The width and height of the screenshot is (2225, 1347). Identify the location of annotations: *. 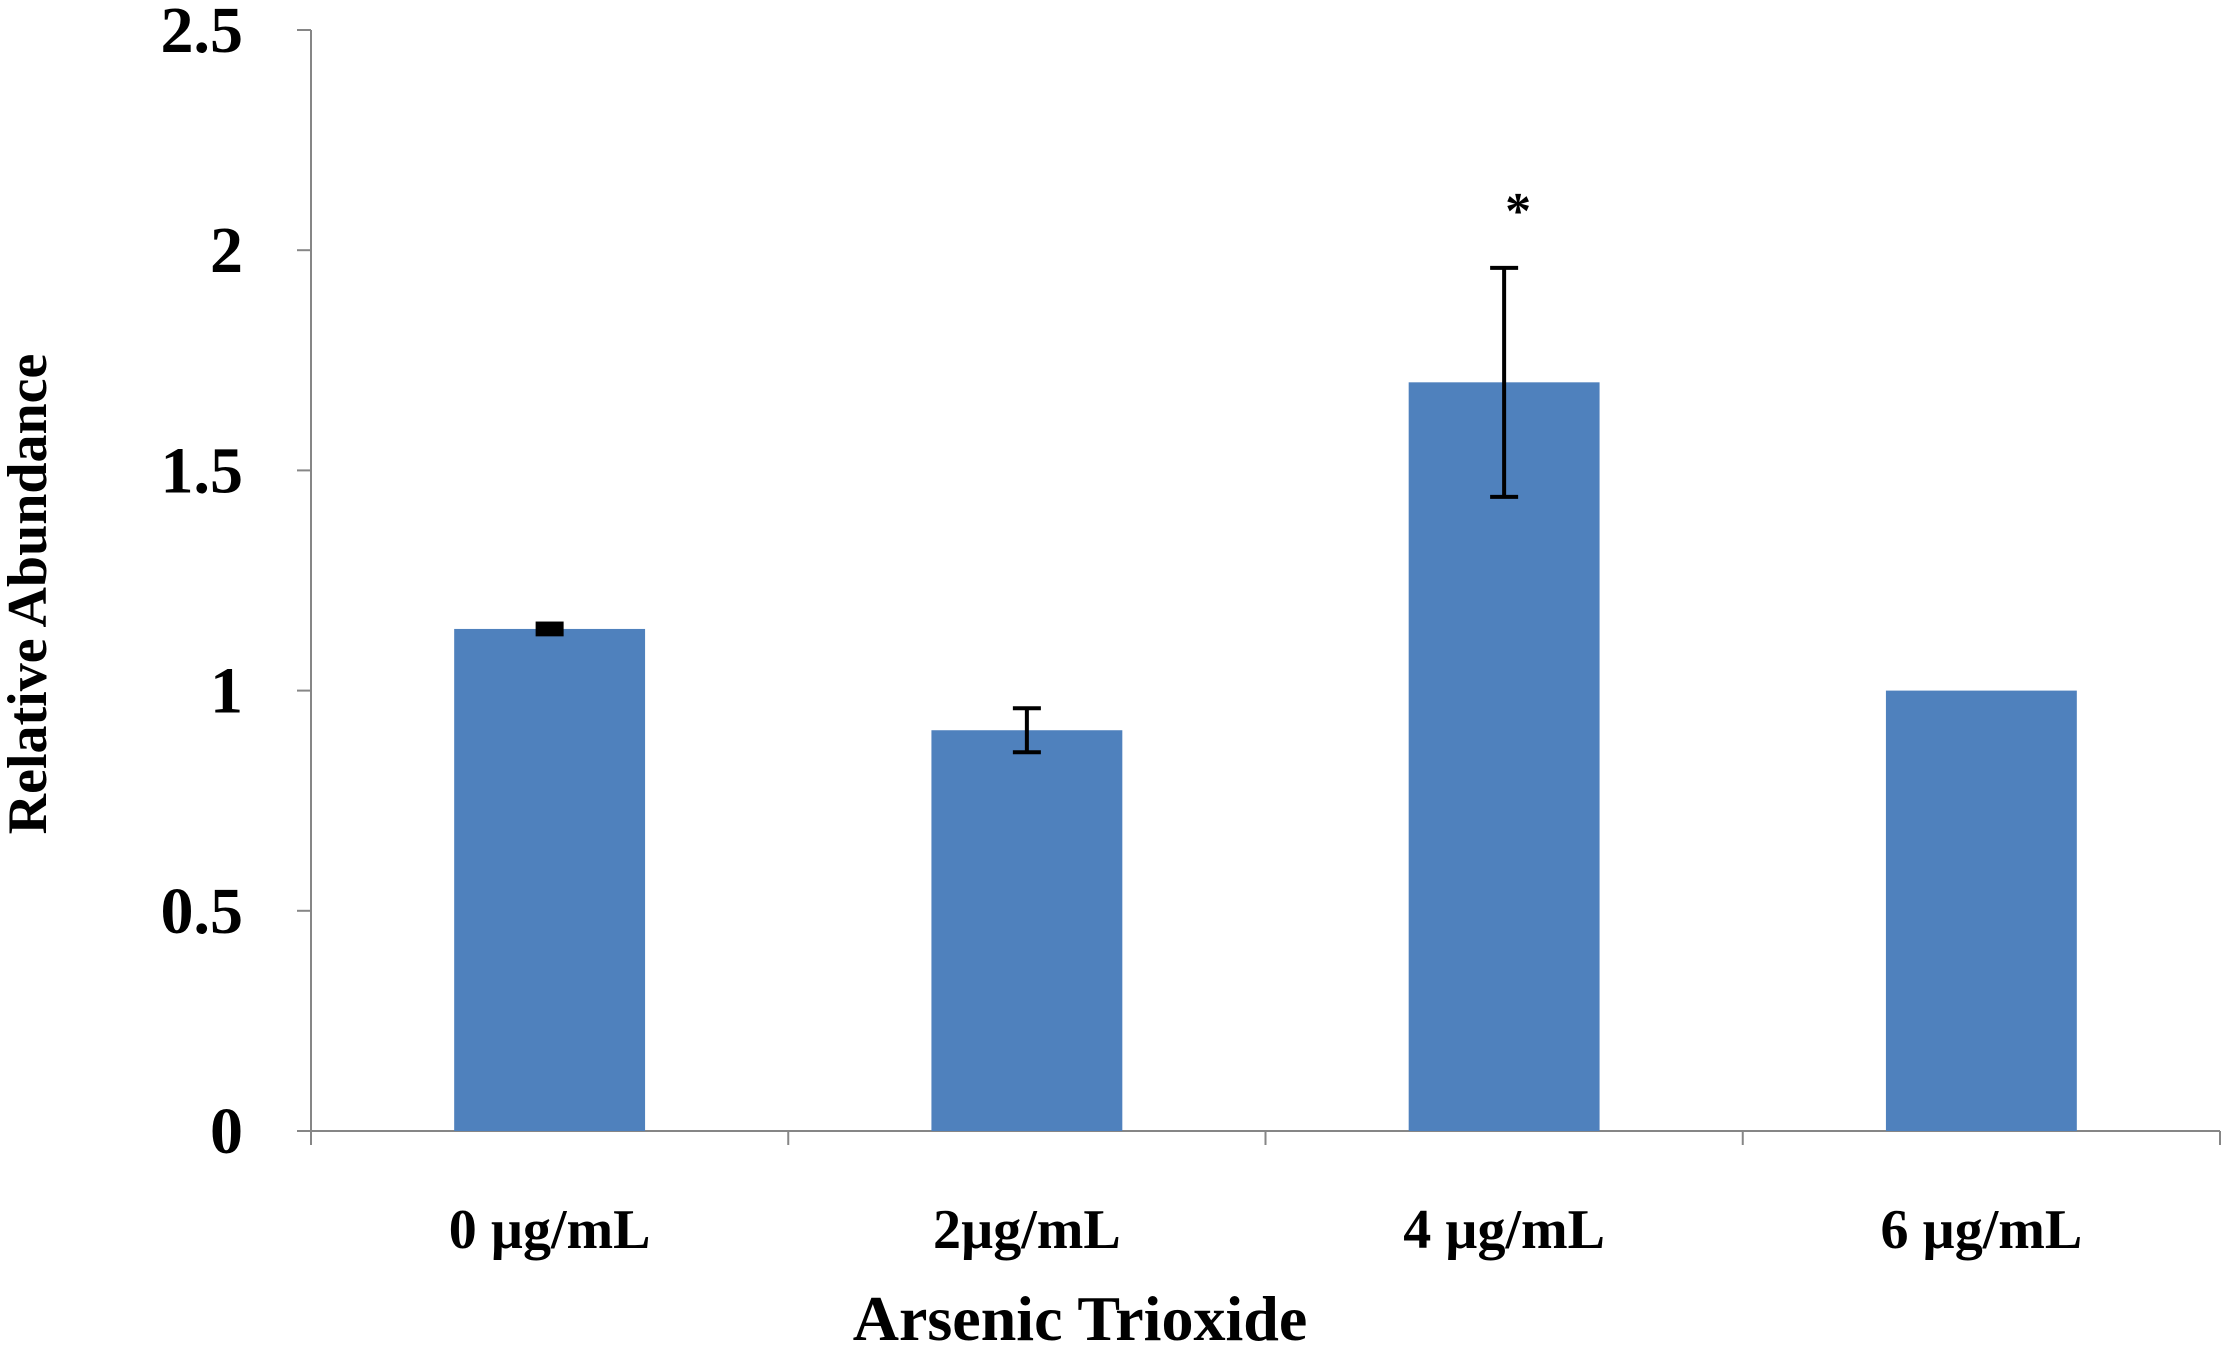
(1518, 211).